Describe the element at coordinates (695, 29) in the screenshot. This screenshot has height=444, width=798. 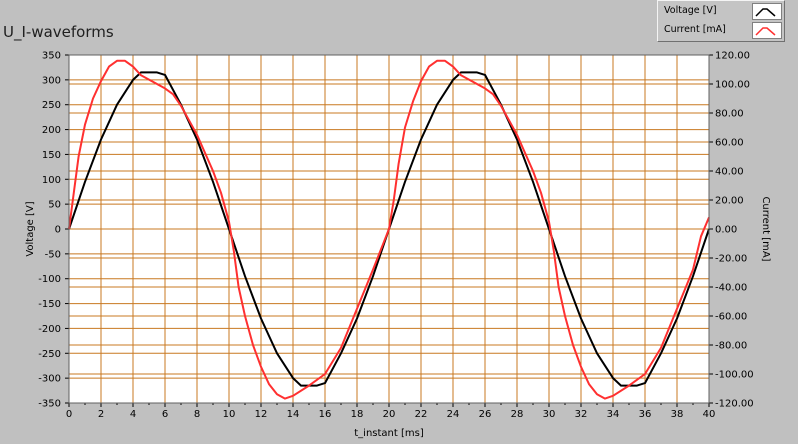
I see `legend-label-current: Current [mA]` at that location.